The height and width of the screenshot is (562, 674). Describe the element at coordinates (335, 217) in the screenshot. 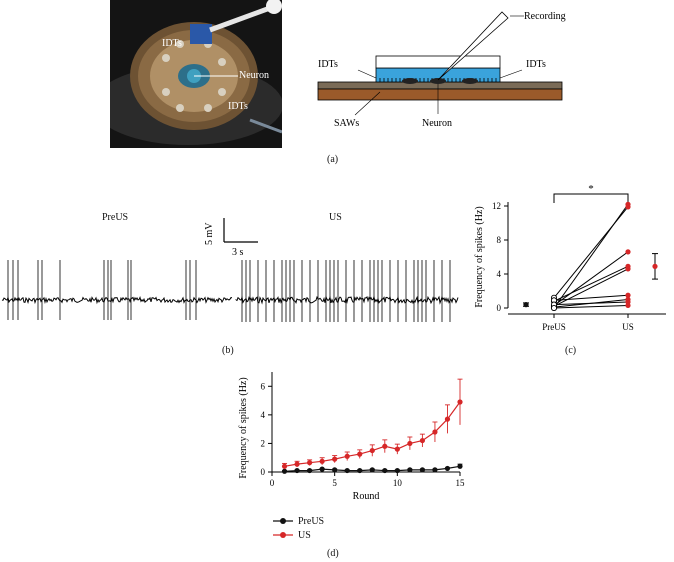

I see `trace-label-us: US` at that location.